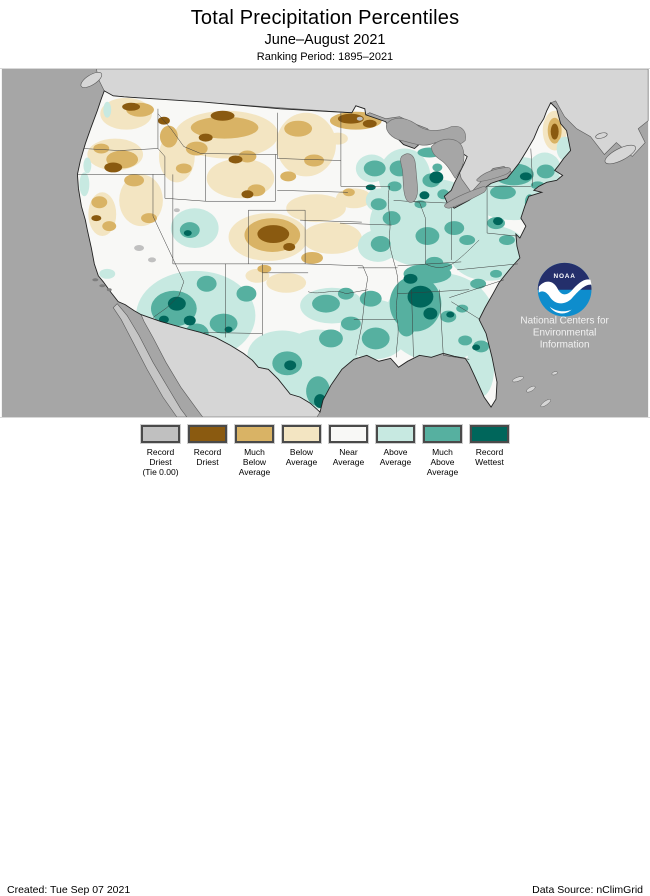 The image size is (650, 896). I want to click on legend-item-record-wettest: Record Wettest, so click(489, 451).